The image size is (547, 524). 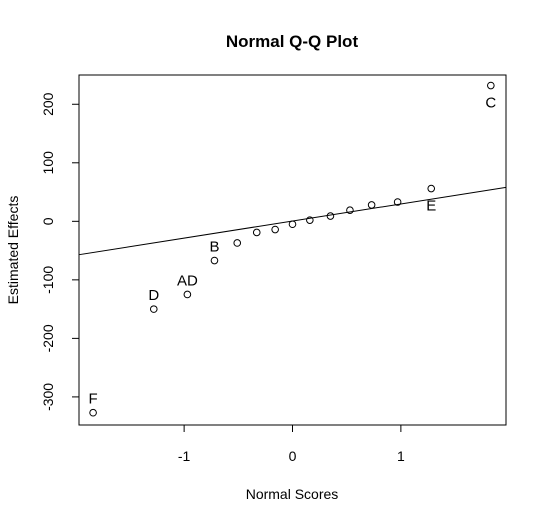 I want to click on y-tick-label: 100, so click(x=48, y=163).